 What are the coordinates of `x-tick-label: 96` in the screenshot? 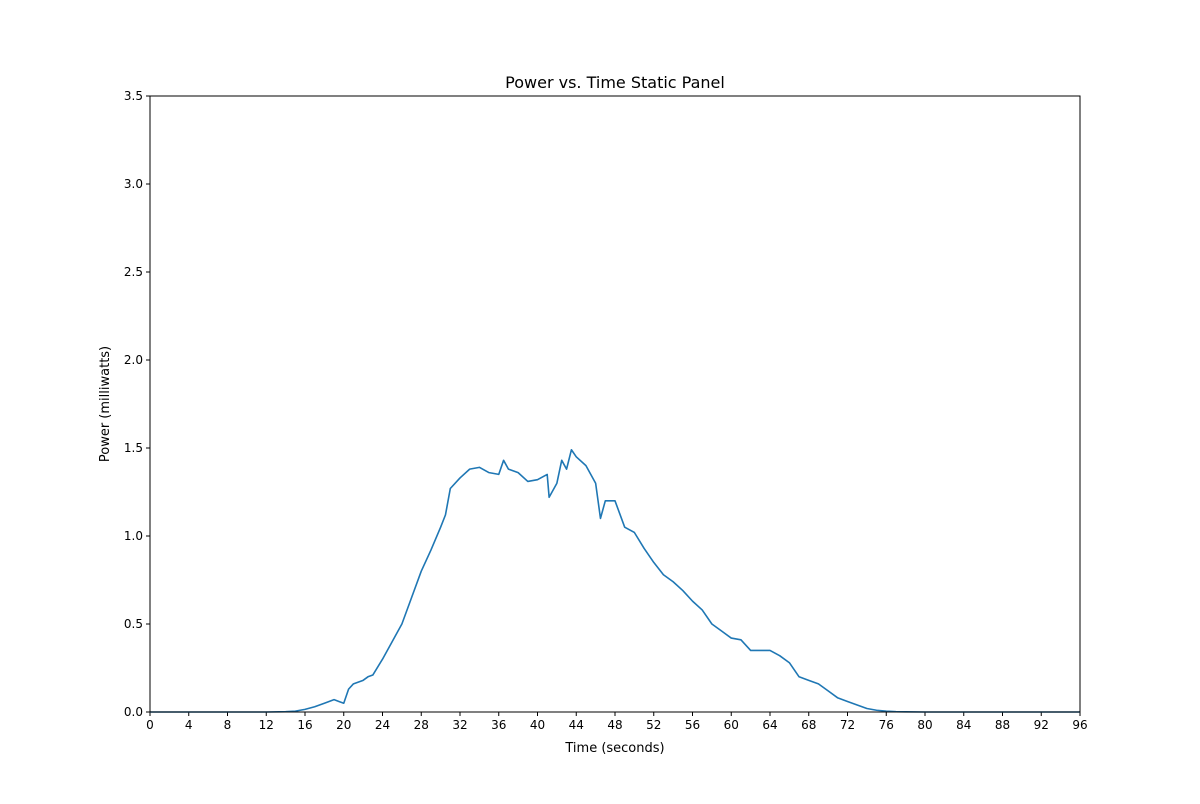 It's located at (1079, 725).